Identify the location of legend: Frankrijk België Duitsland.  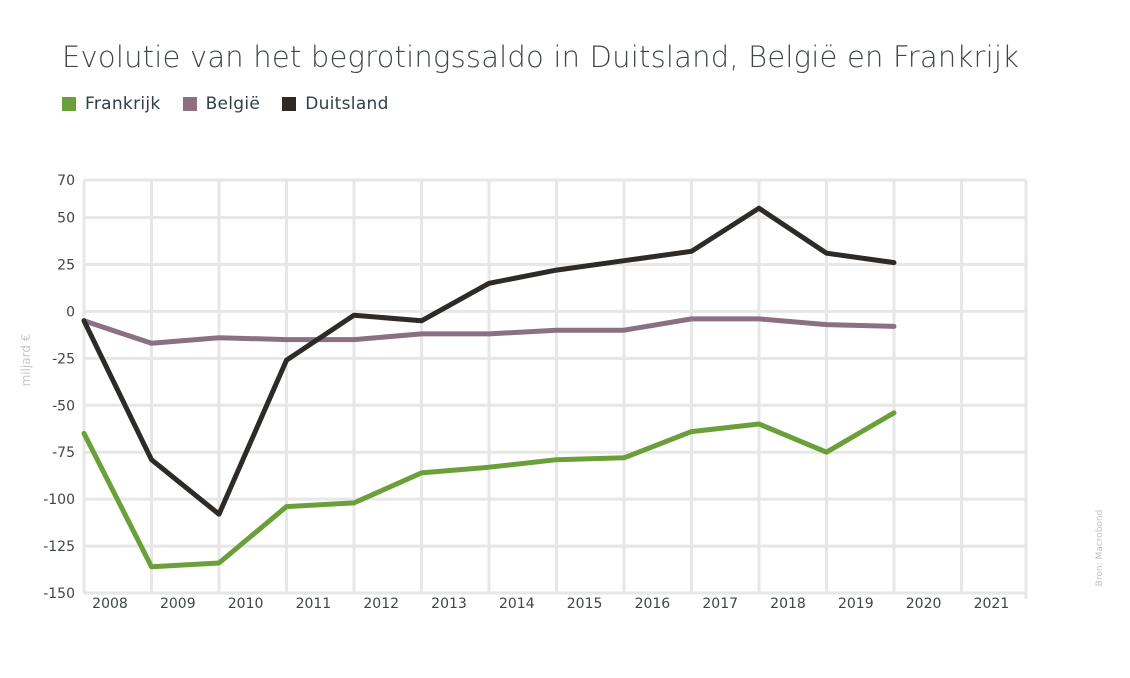
(225, 104).